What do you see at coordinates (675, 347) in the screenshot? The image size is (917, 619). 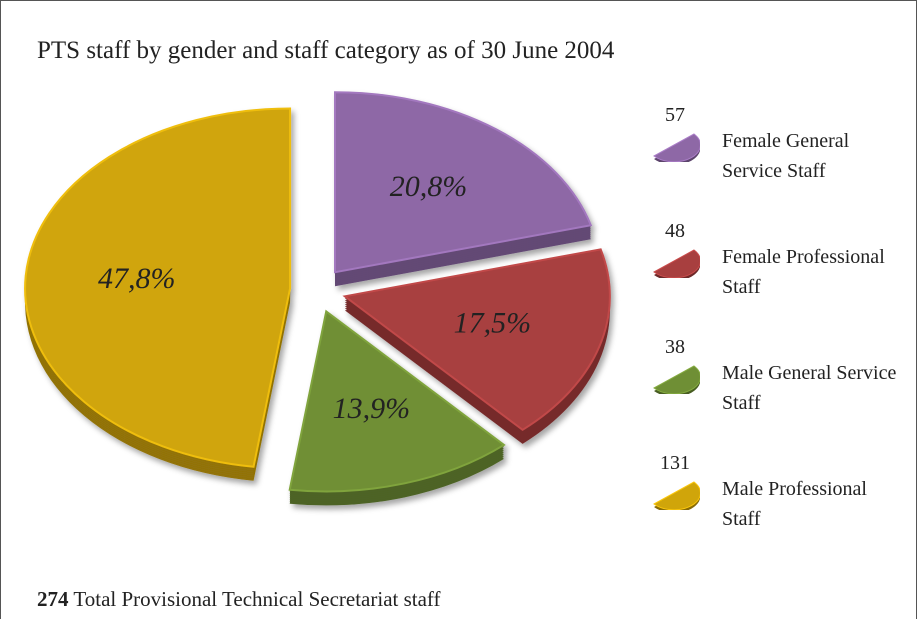 I see `legend-count: 38` at bounding box center [675, 347].